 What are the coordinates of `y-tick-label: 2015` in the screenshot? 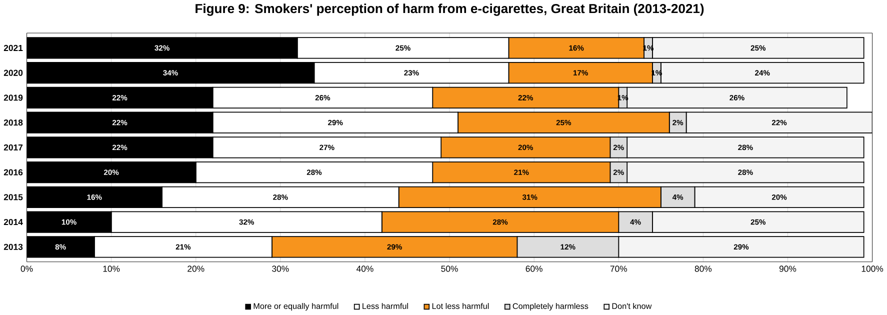 It's located at (13, 197).